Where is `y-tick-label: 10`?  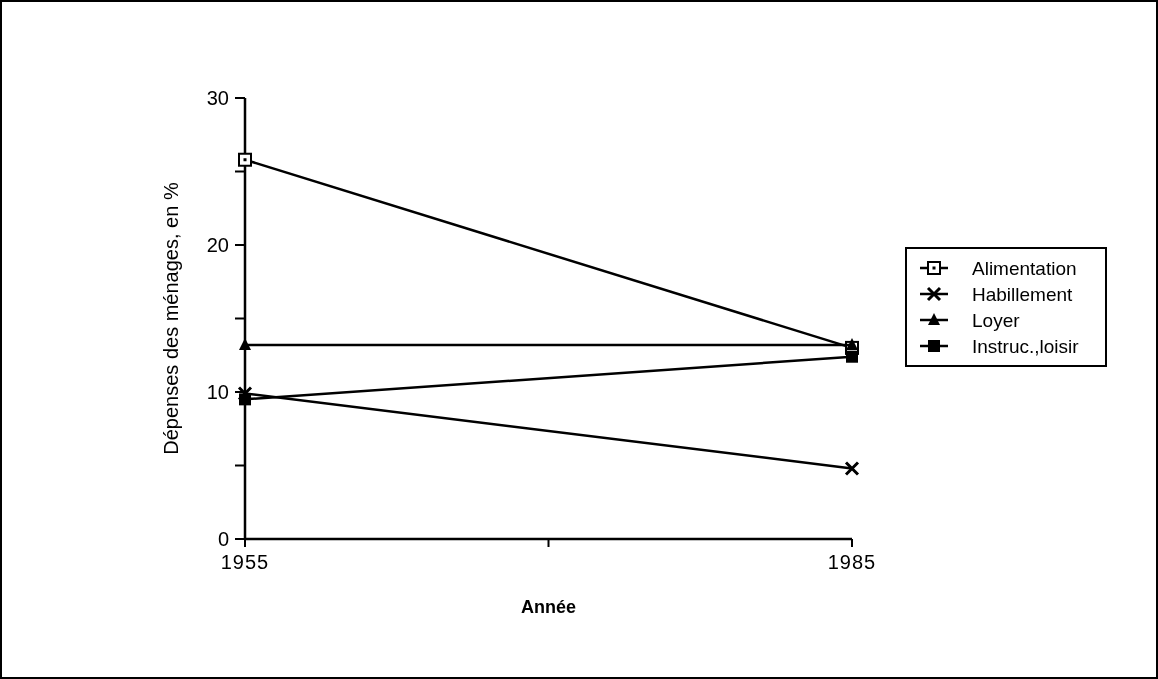
y-tick-label: 10 is located at coordinates (217, 392).